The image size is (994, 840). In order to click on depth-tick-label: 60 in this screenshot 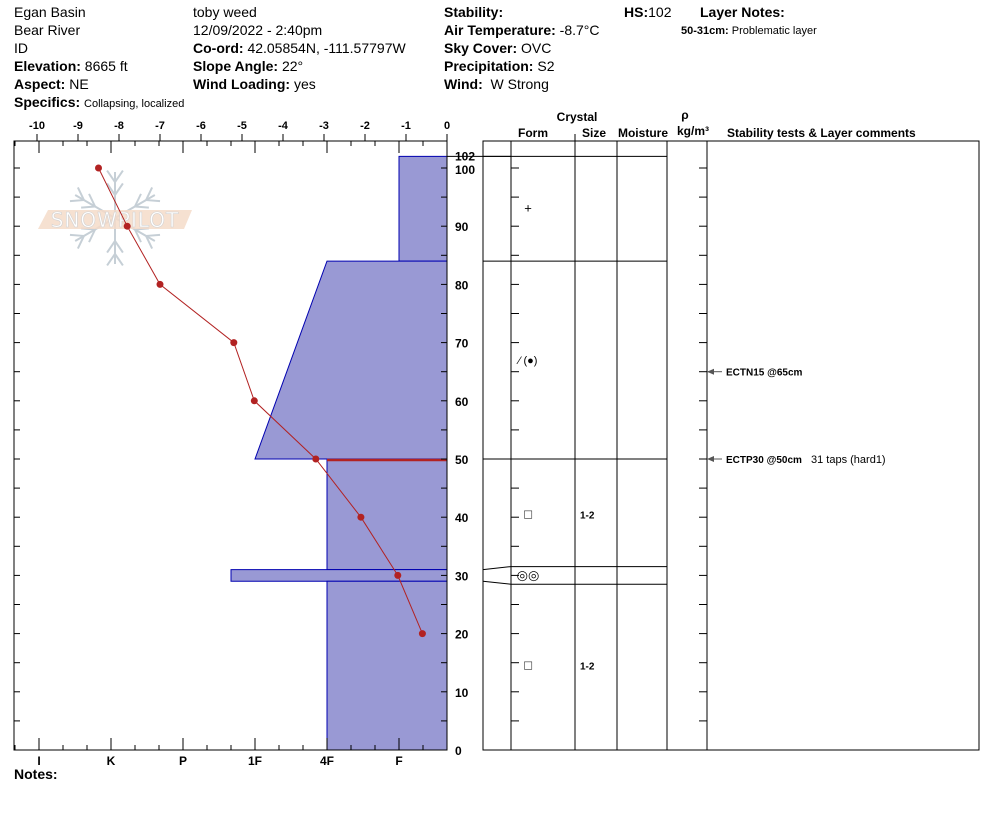, I will do `click(462, 402)`.